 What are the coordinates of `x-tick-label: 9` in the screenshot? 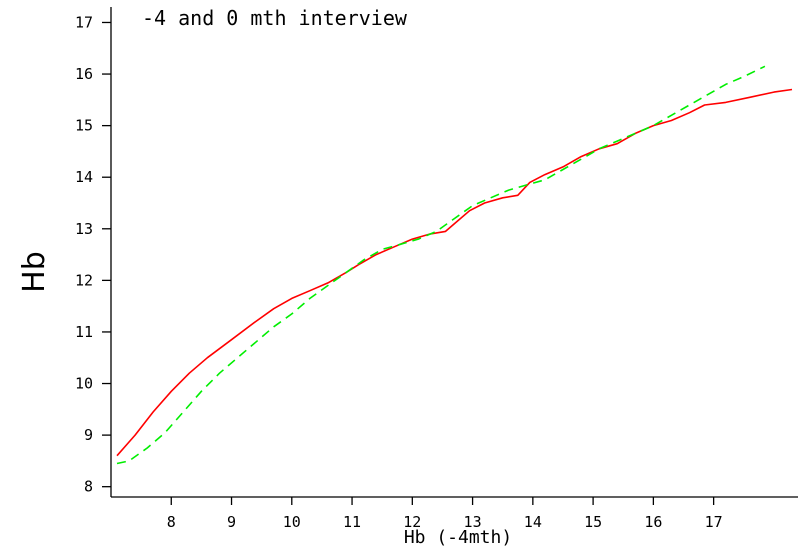 It's located at (231, 522).